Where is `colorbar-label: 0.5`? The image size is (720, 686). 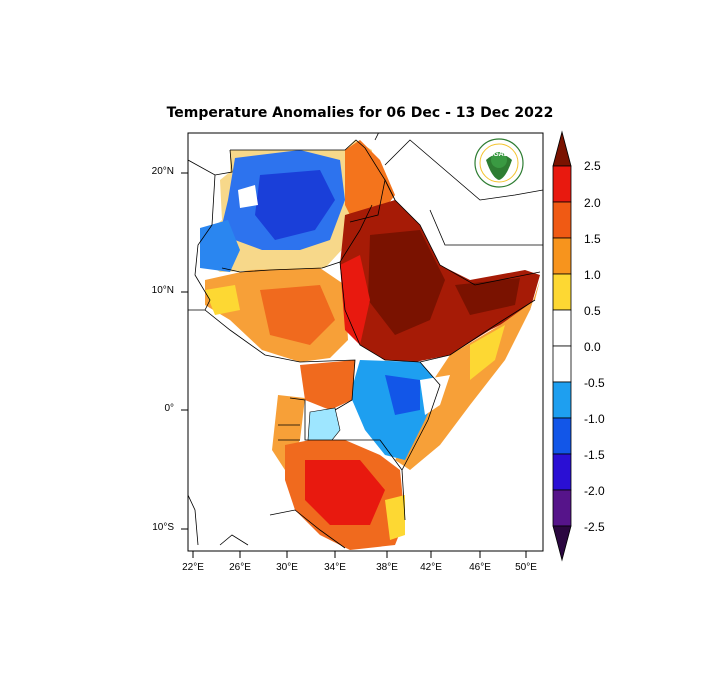 colorbar-label: 0.5 is located at coordinates (592, 311).